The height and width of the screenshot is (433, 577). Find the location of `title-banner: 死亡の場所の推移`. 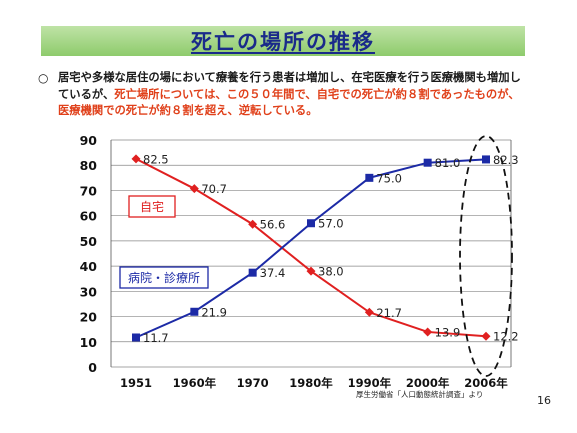

title-banner: 死亡の場所の推移 is located at coordinates (283, 41).